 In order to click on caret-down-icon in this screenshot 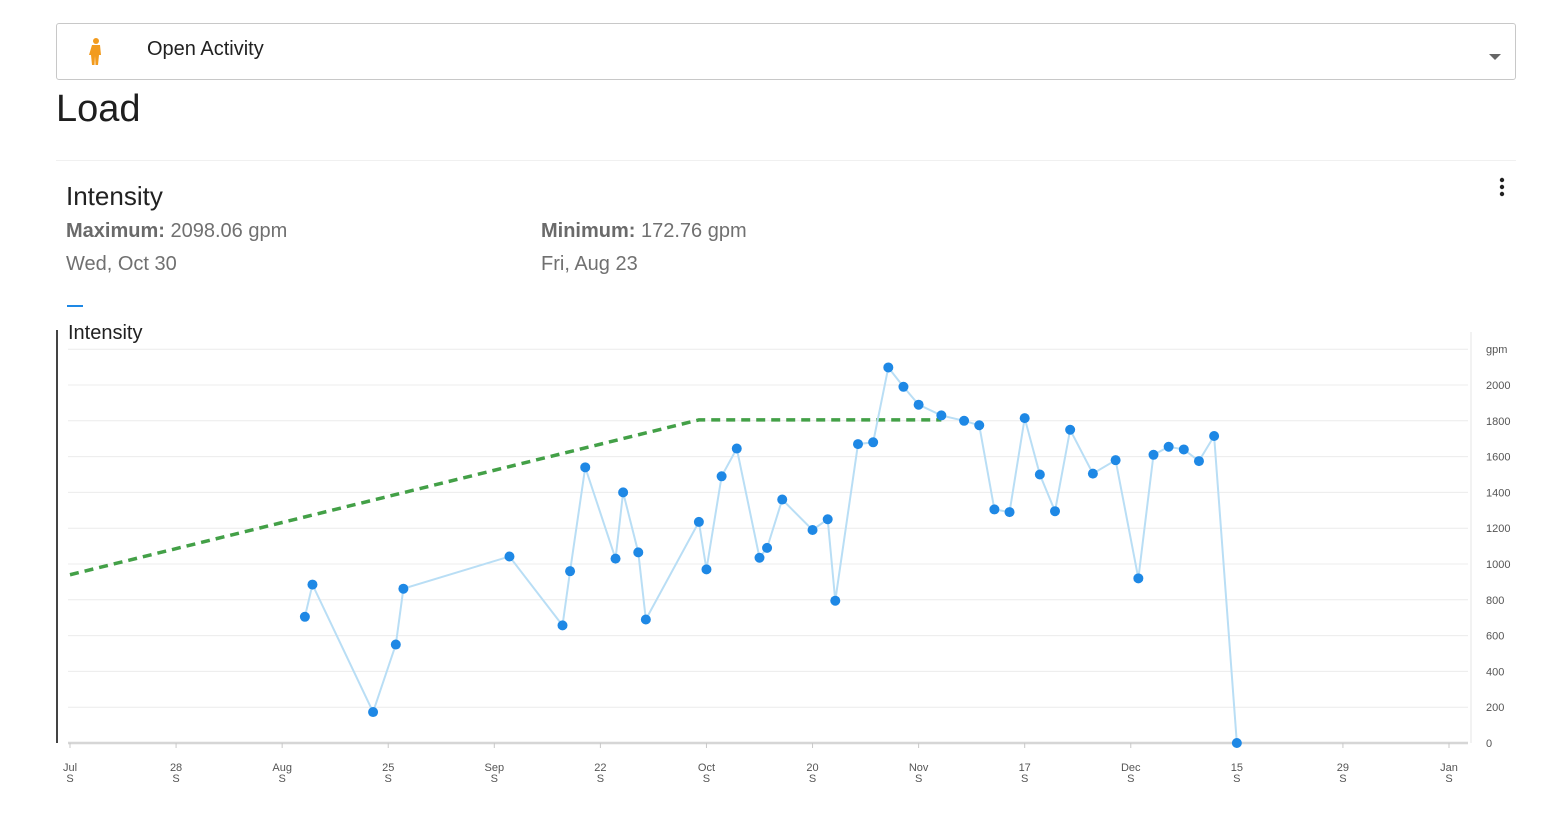, I will do `click(1495, 54)`.